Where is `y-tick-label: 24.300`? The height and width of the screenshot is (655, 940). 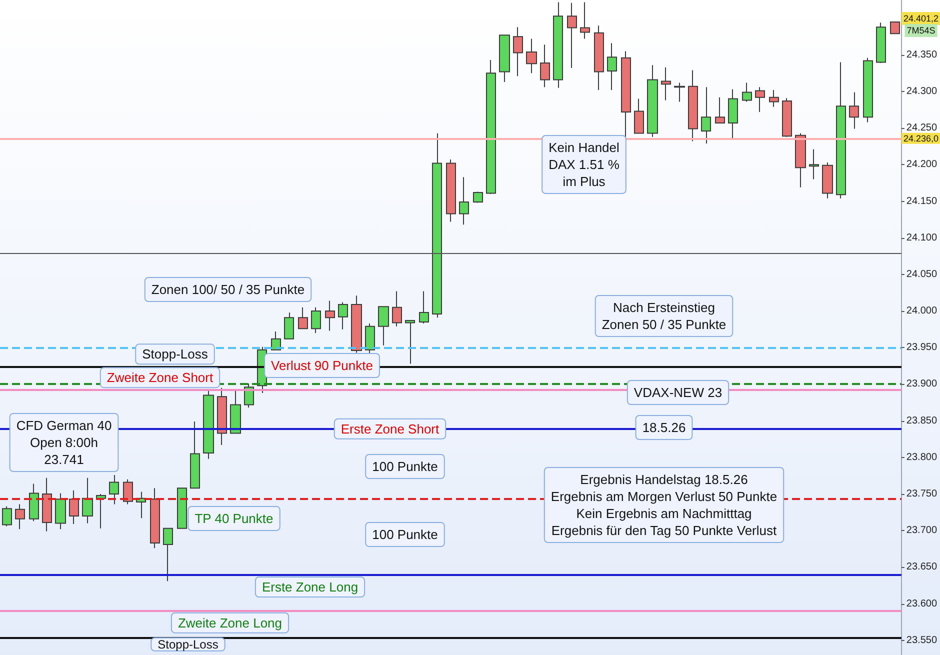
y-tick-label: 24.300 is located at coordinates (922, 91).